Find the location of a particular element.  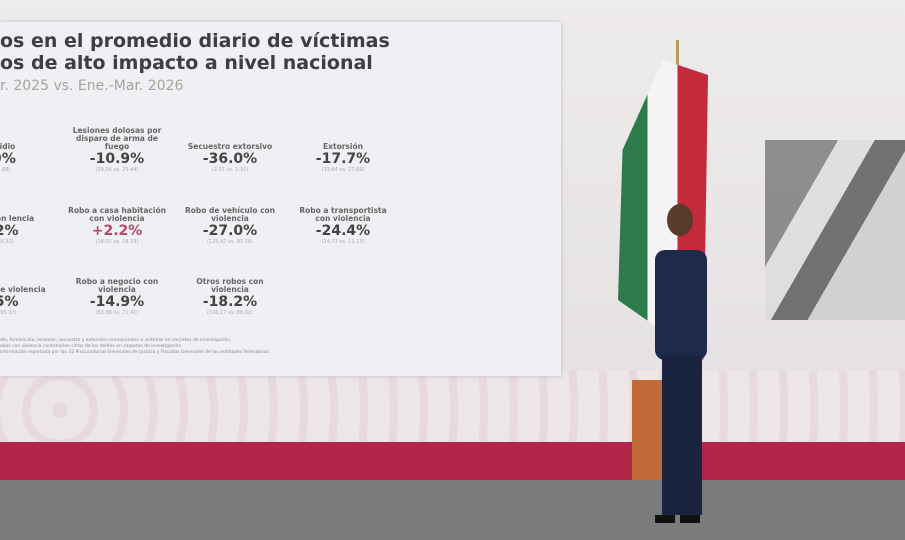

stat-value: -27.0% is located at coordinates (230, 231).